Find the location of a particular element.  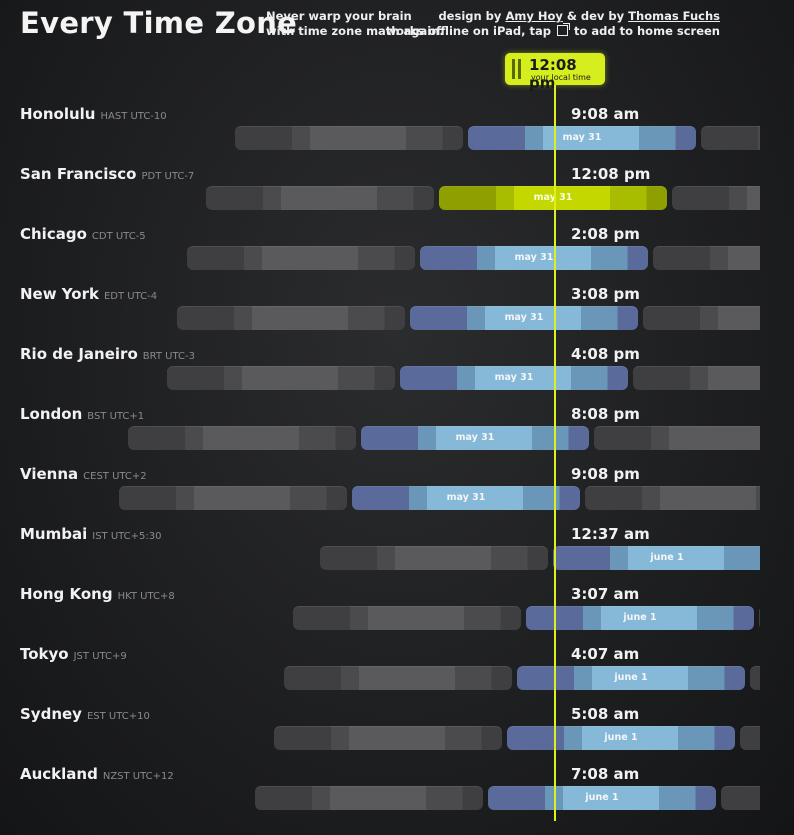

credits-design-text: design by is located at coordinates (470, 16).